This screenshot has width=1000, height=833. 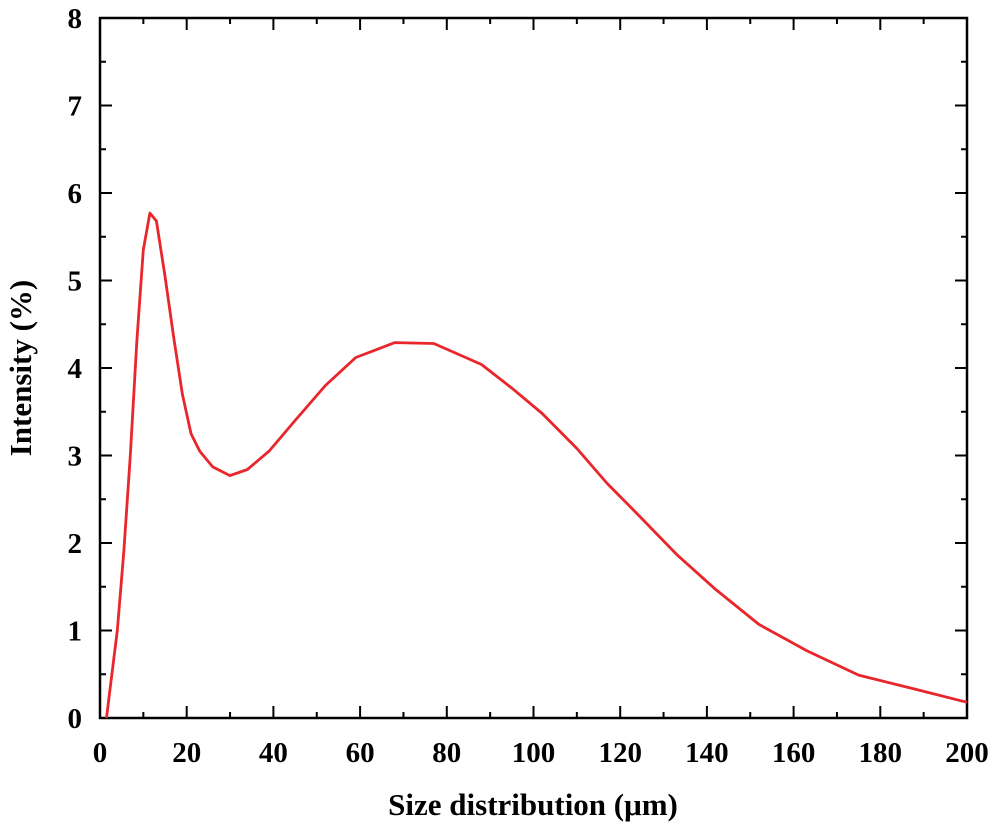 I want to click on x-tick-label: 120, so click(x=620, y=753).